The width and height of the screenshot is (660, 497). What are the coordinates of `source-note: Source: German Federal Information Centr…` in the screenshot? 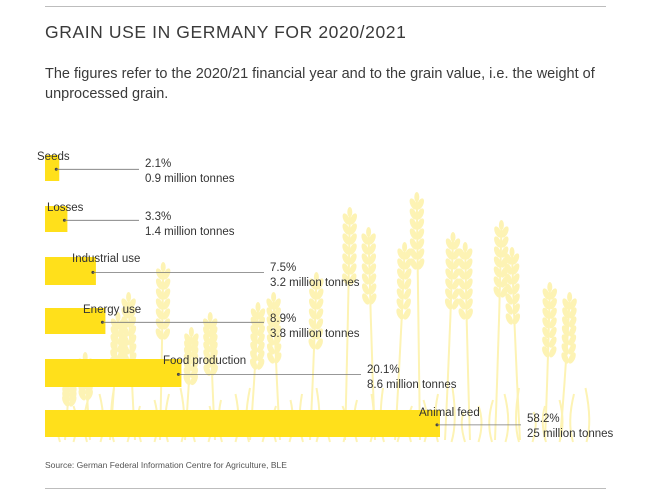 It's located at (166, 465).